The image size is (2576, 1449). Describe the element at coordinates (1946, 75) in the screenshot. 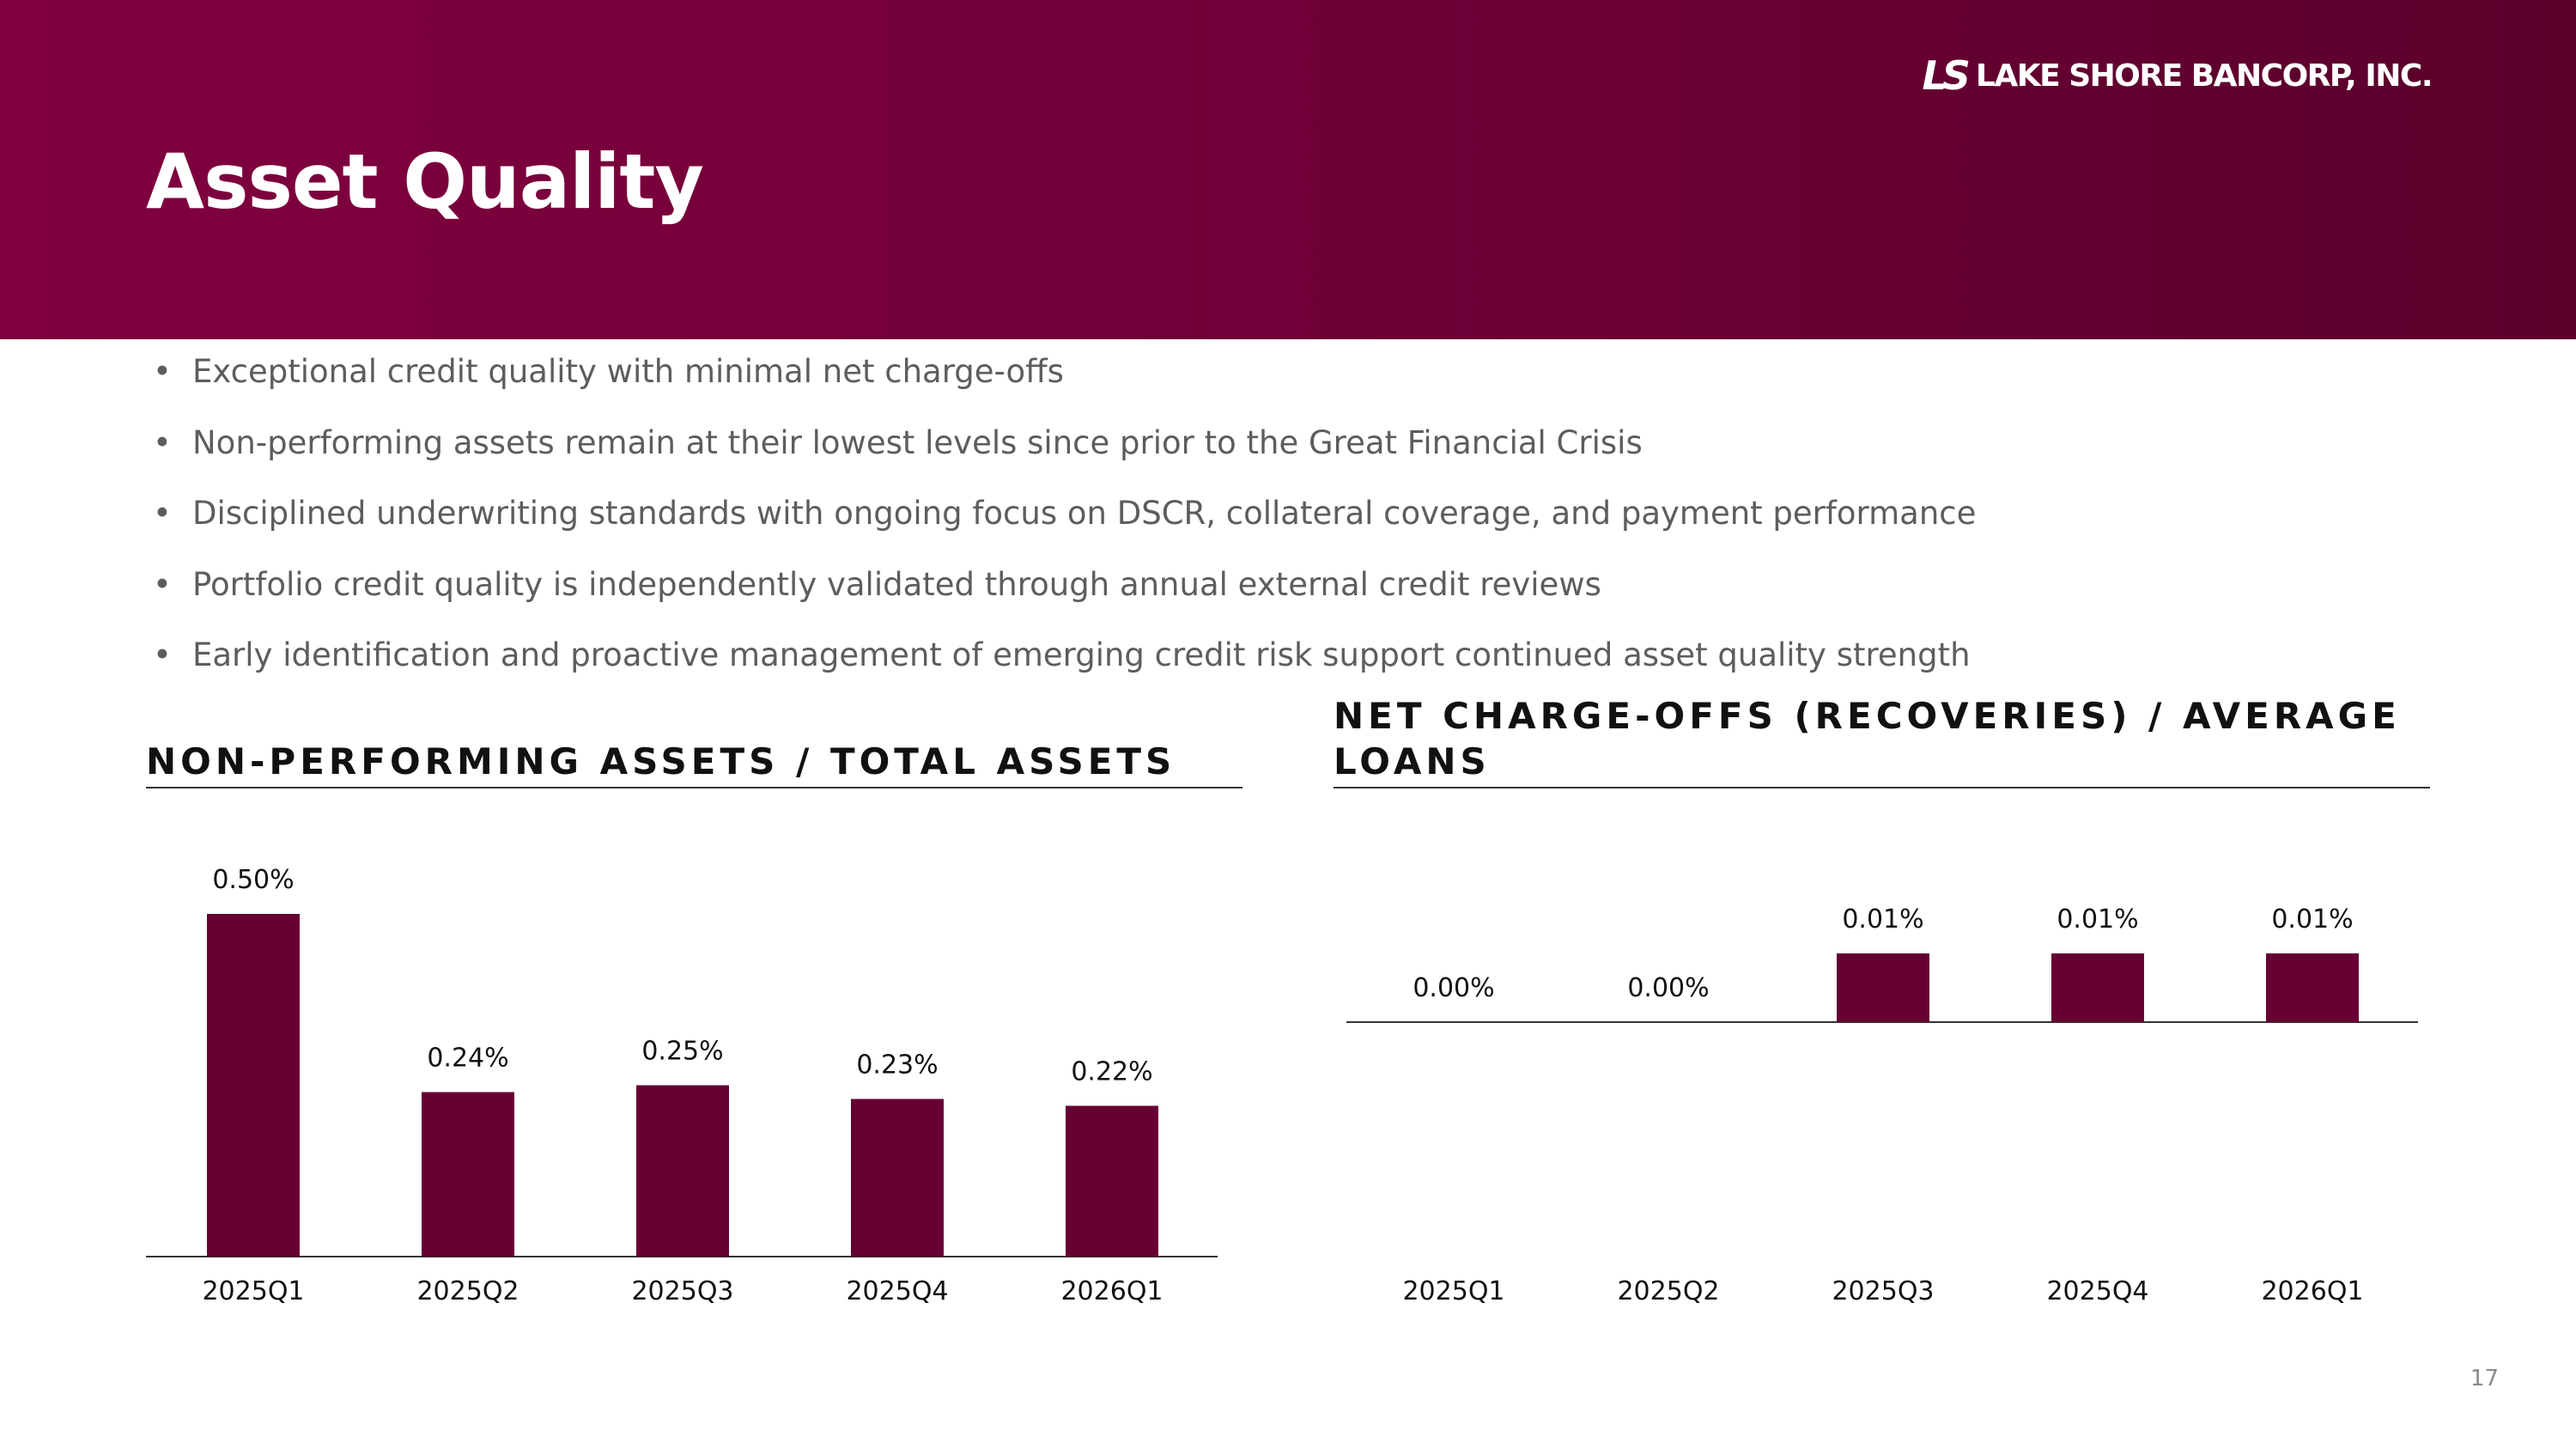

I see `ls-logo-icon: LS` at that location.